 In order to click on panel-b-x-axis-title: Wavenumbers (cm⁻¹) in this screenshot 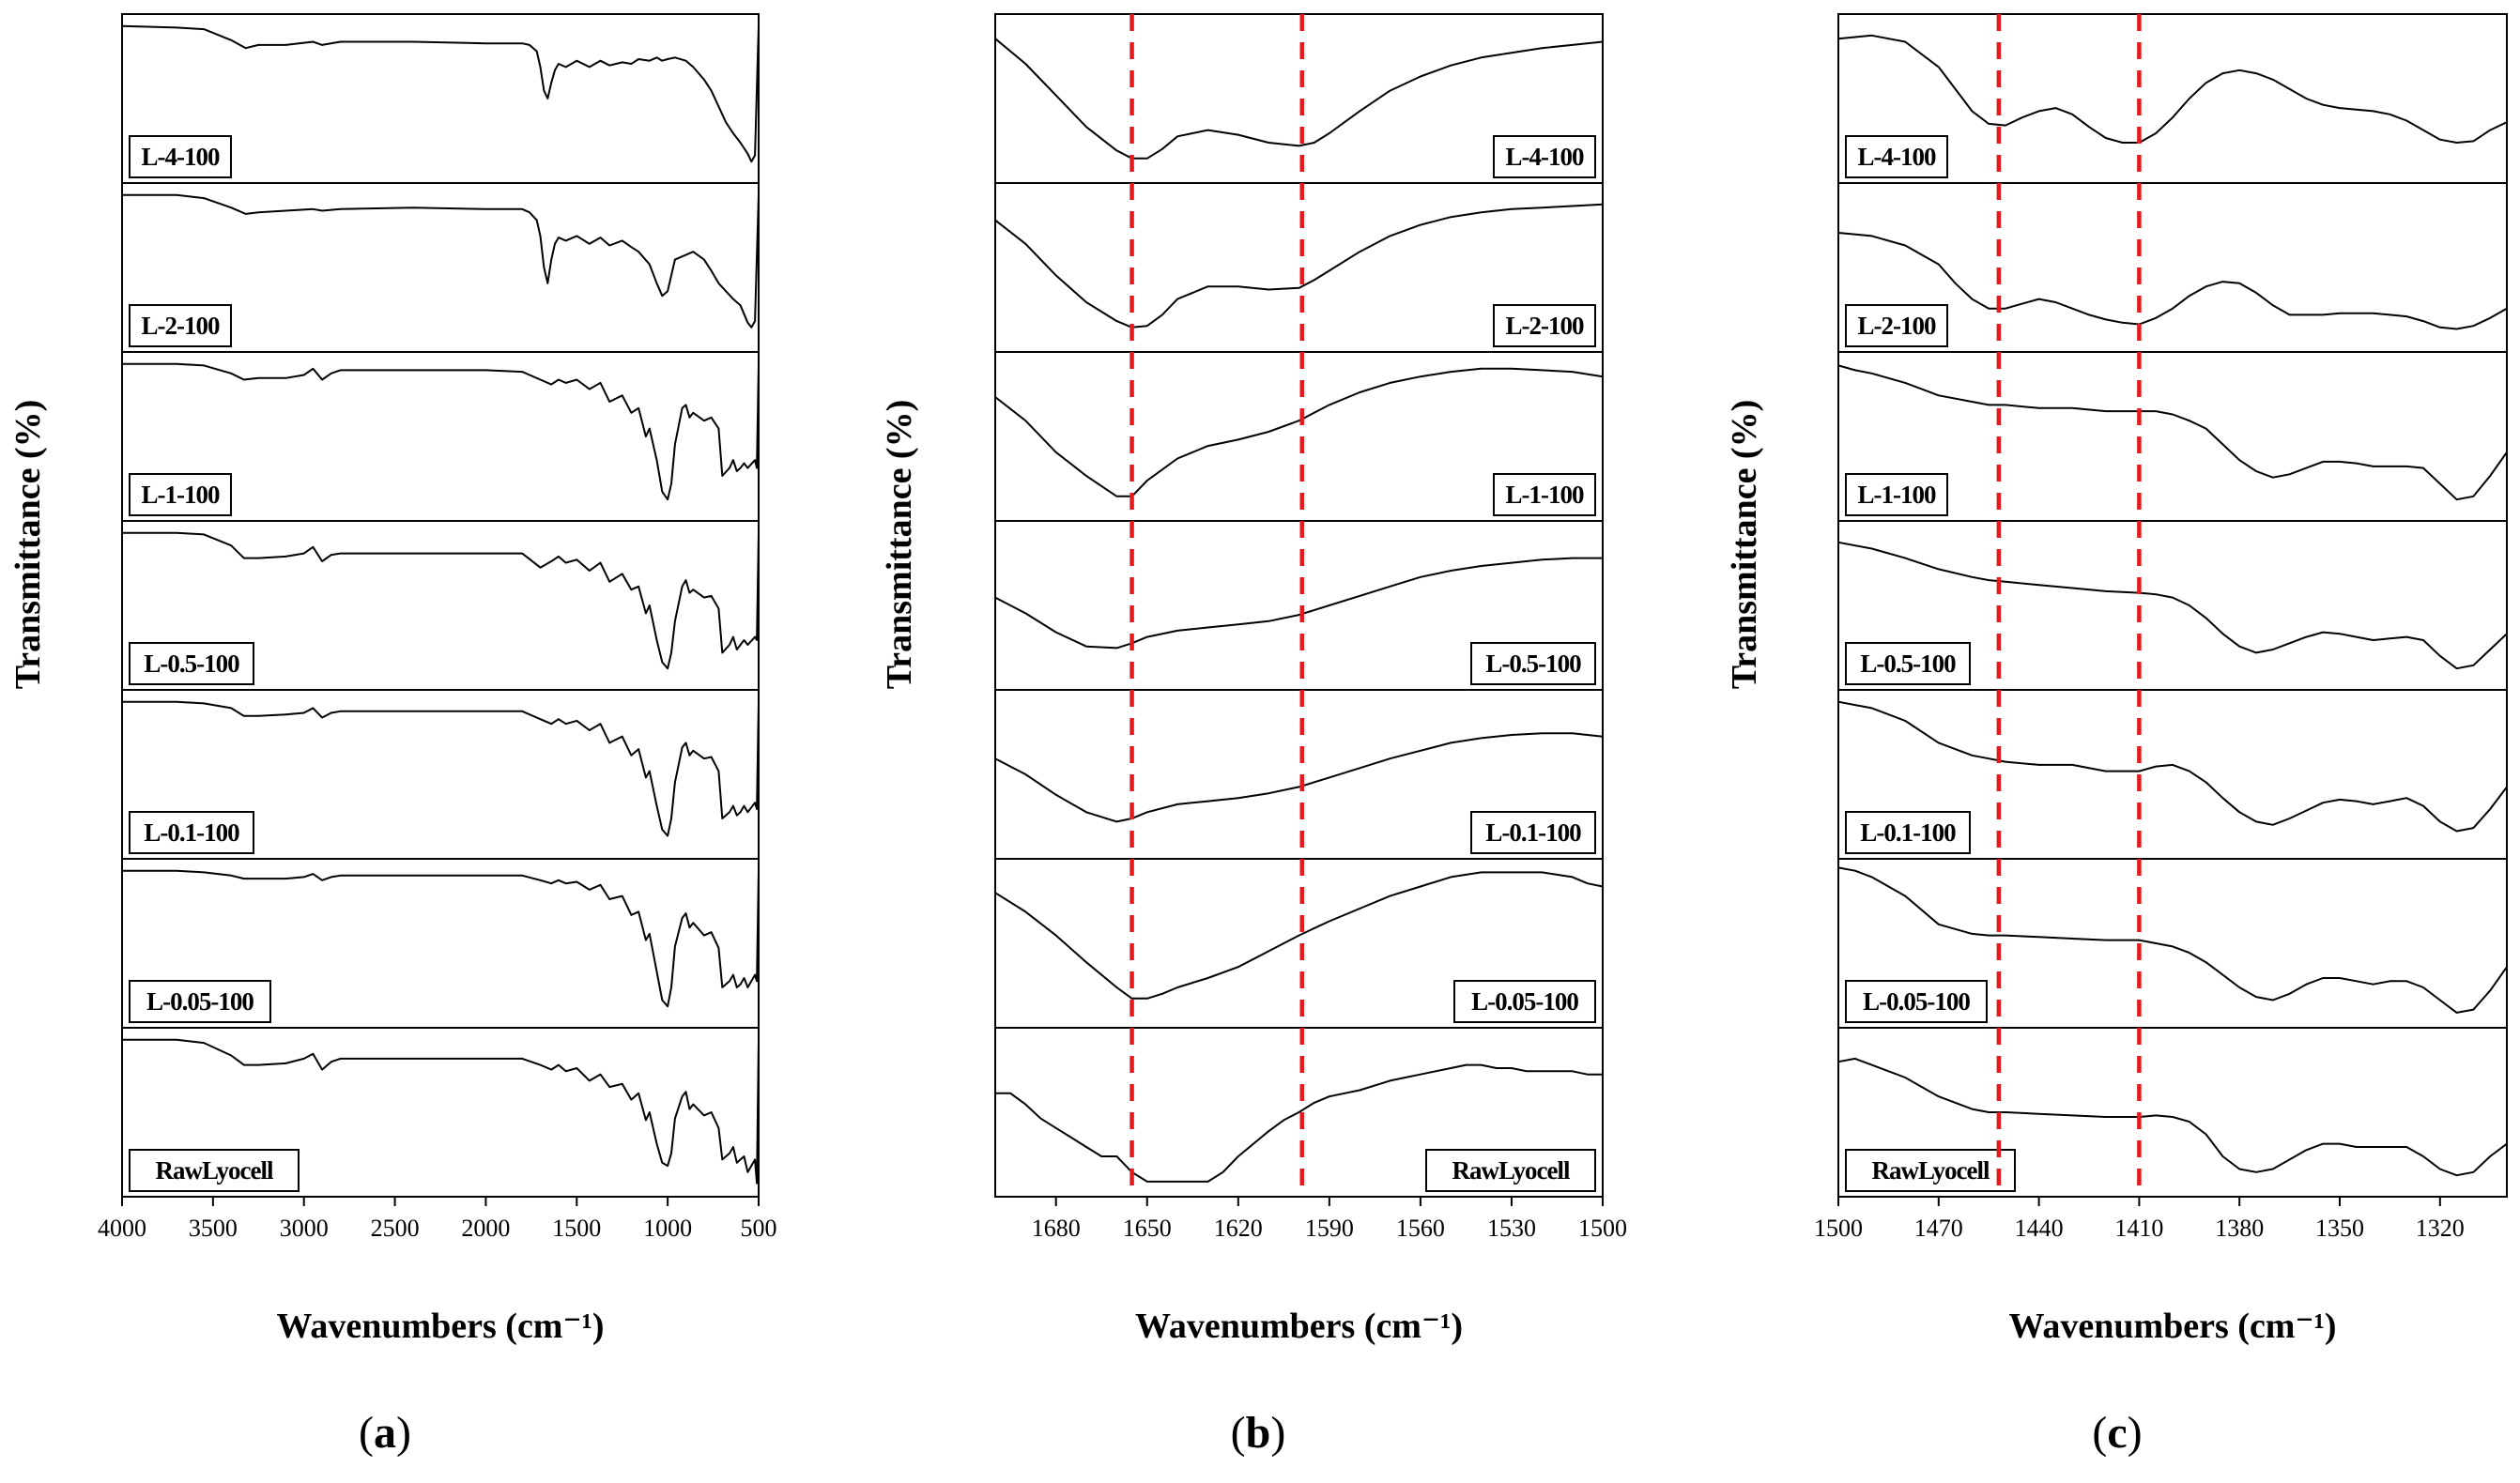, I will do `click(1299, 1326)`.